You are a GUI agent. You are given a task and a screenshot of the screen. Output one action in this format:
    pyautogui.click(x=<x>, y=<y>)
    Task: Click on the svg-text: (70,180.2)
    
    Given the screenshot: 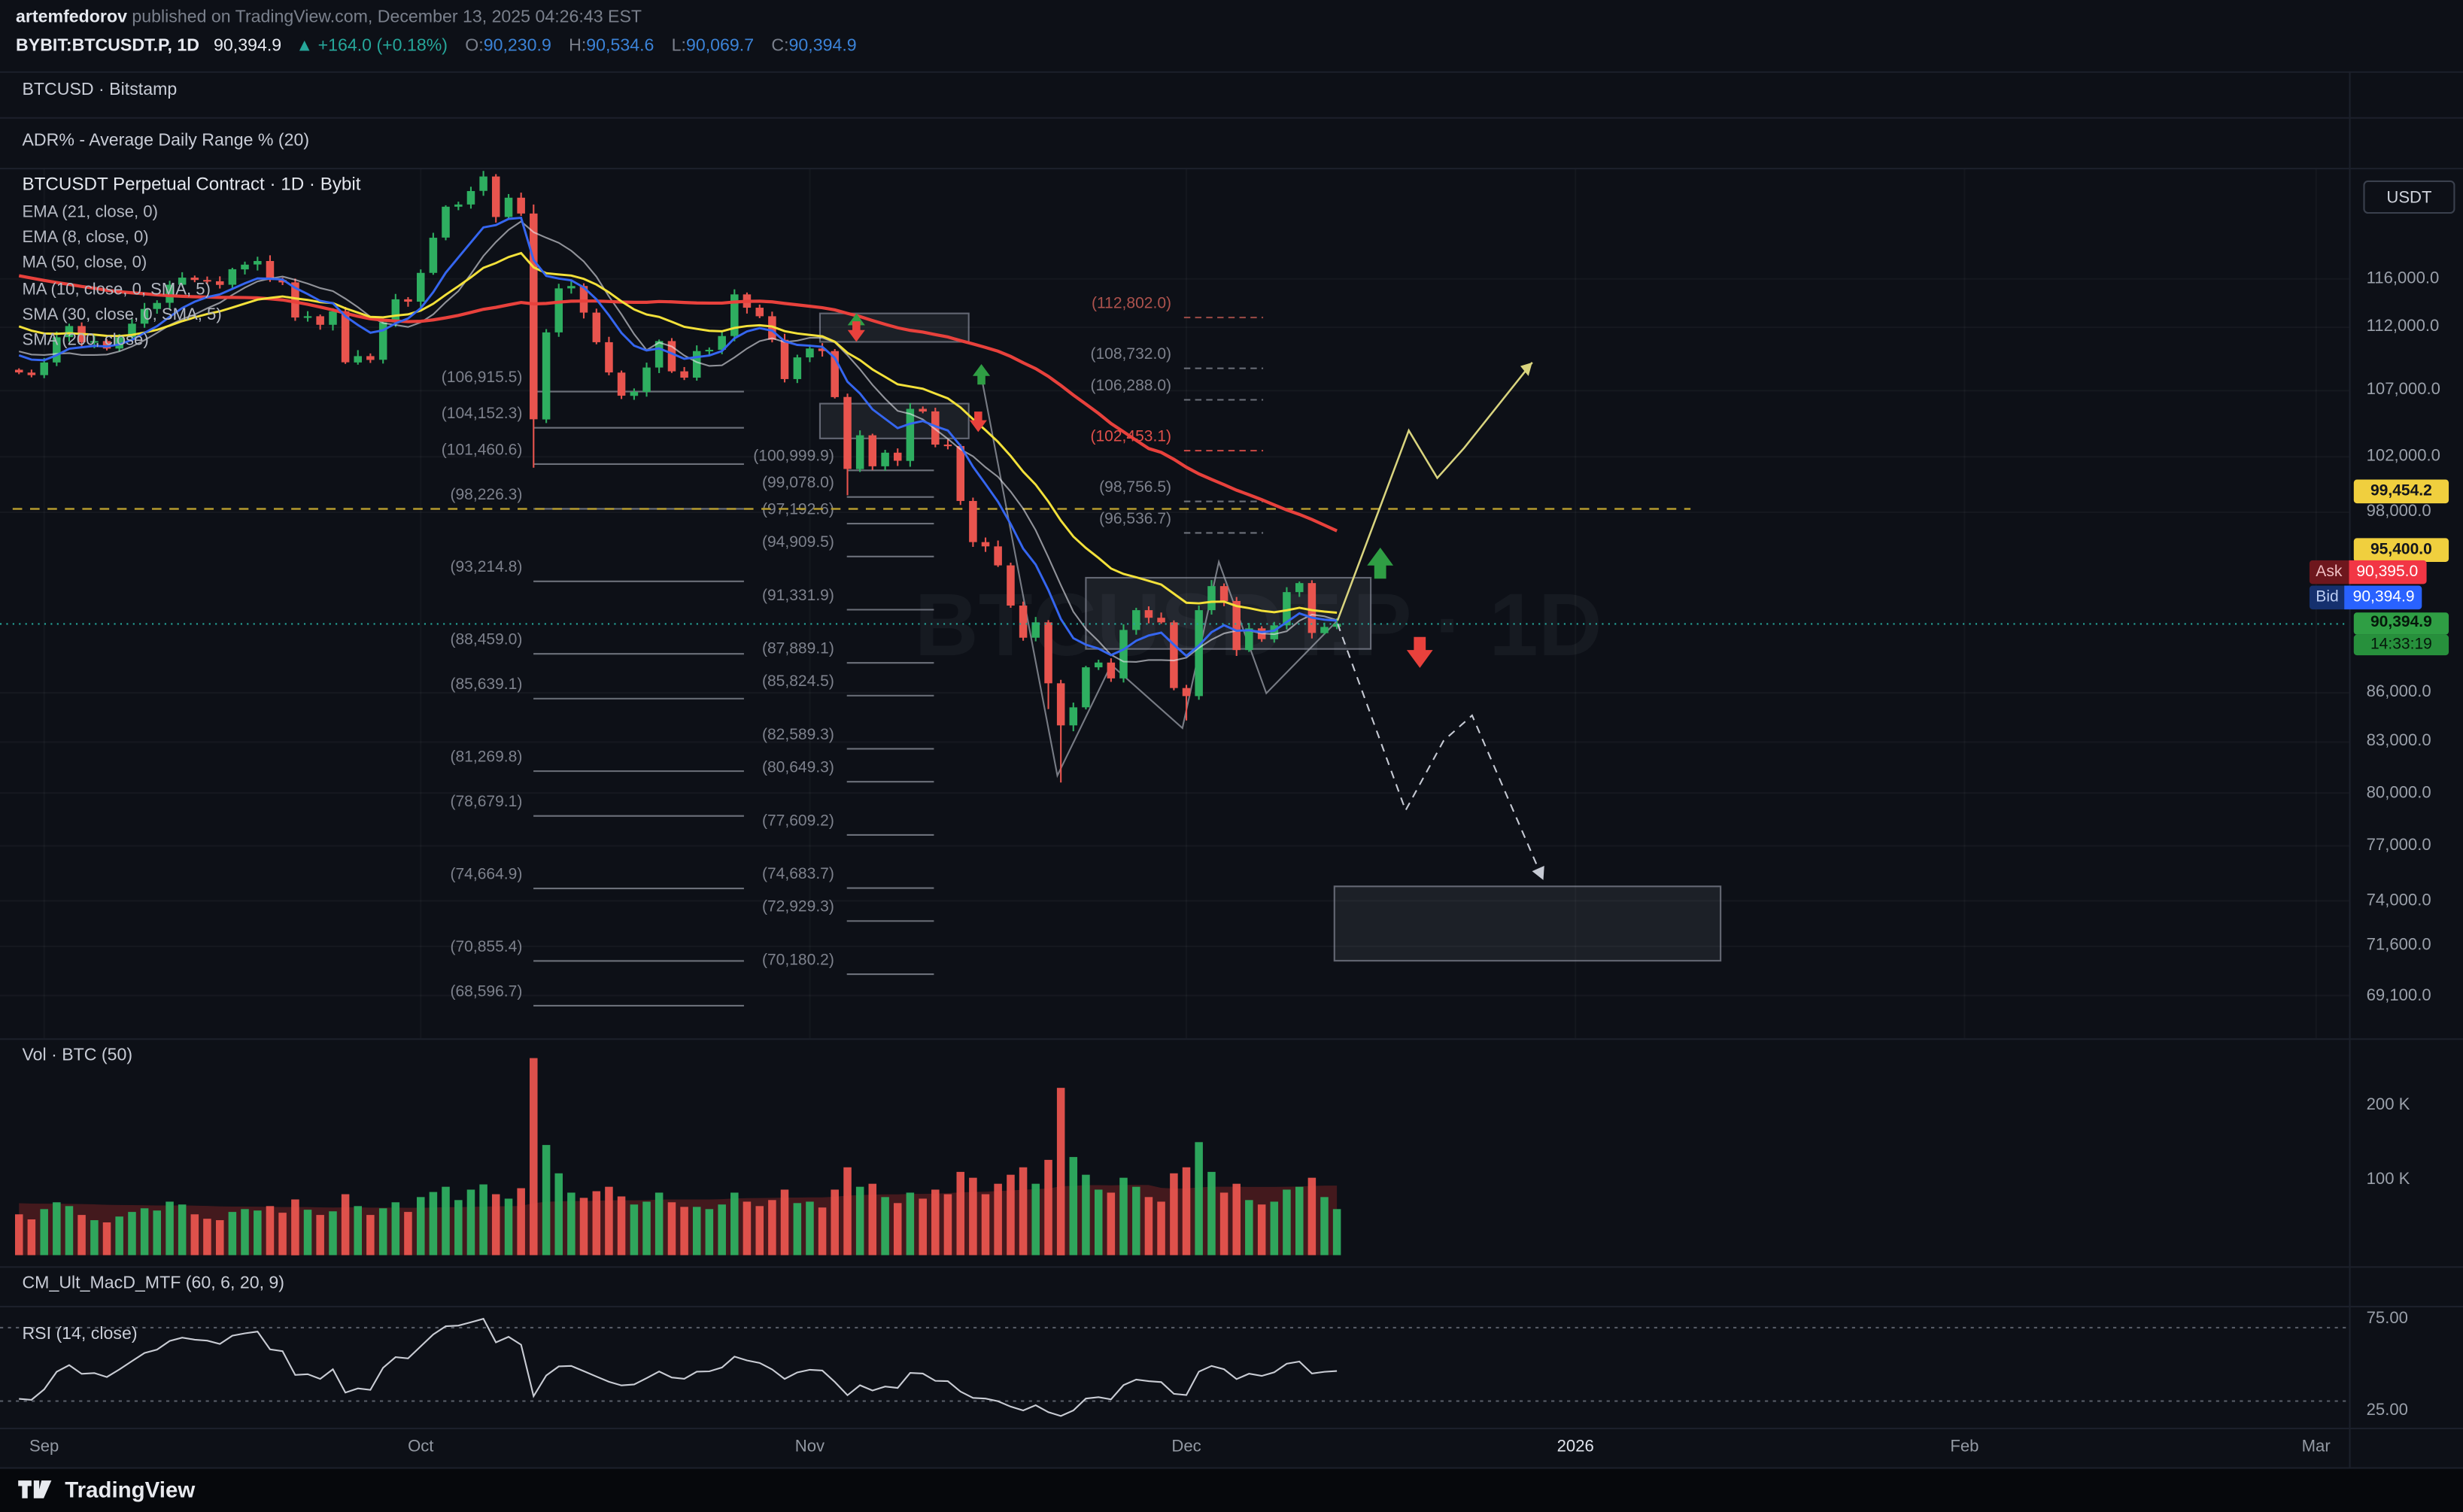 What is the action you would take?
    pyautogui.click(x=798, y=959)
    